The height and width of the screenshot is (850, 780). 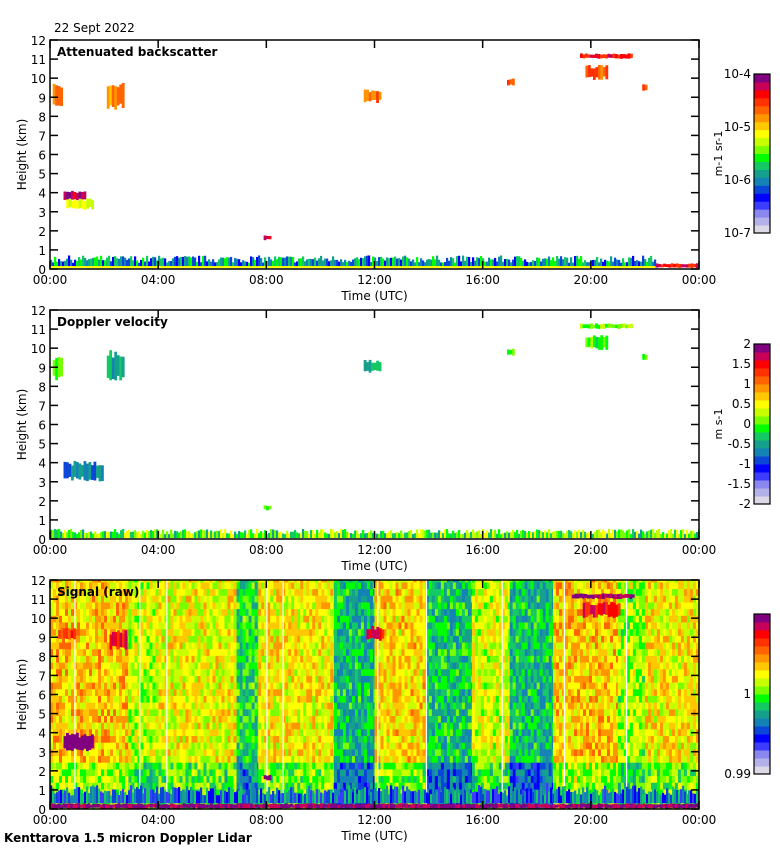 What do you see at coordinates (762, 165) in the screenshot?
I see `colorbar-swatch` at bounding box center [762, 165].